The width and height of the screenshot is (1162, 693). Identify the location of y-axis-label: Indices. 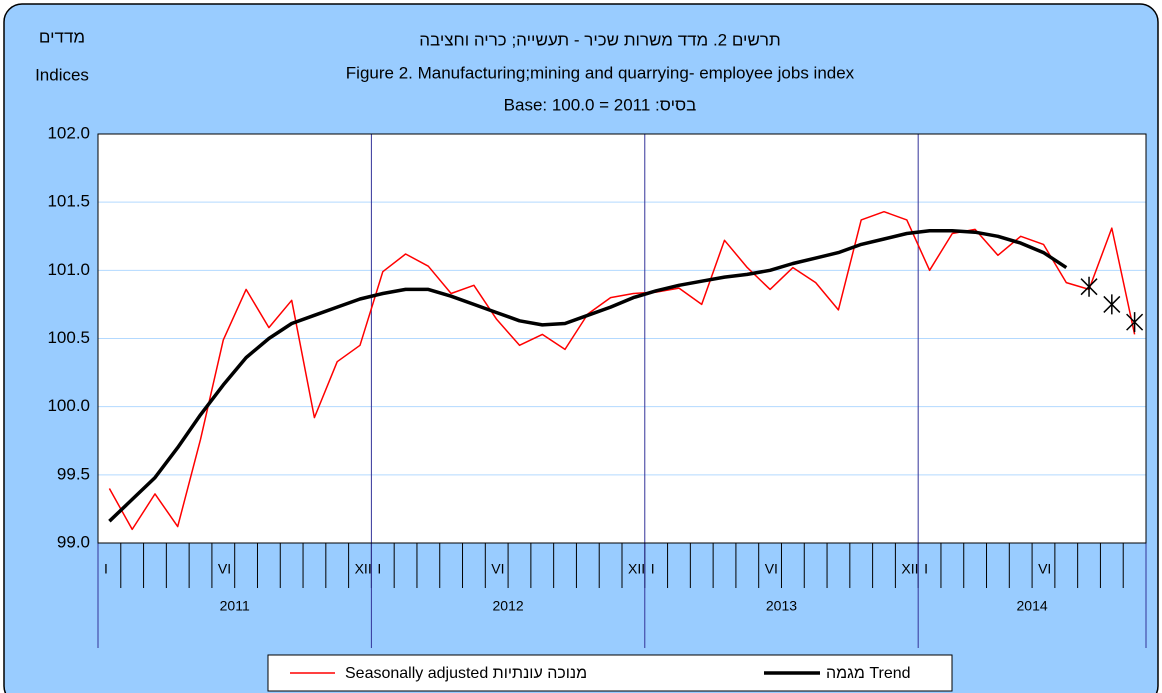
(62, 74).